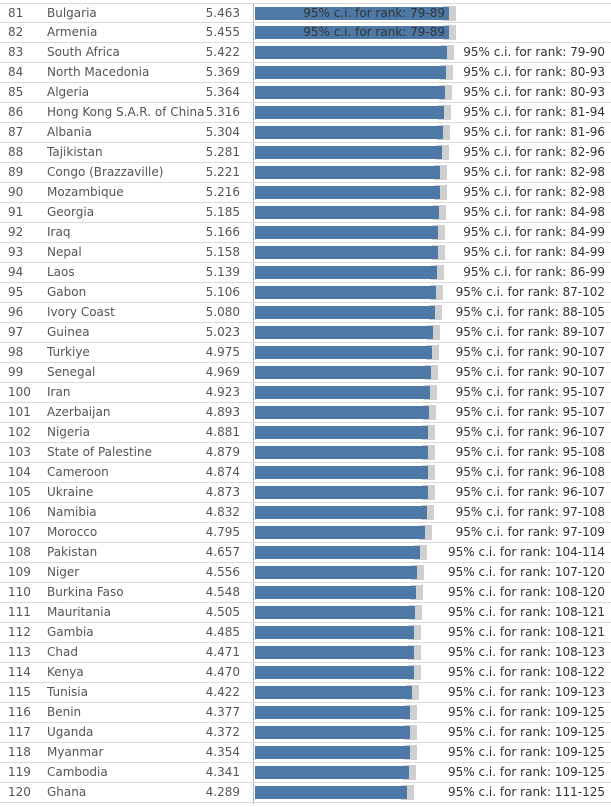 This screenshot has height=807, width=611. What do you see at coordinates (16, 92) in the screenshot?
I see `rank-label: 85` at bounding box center [16, 92].